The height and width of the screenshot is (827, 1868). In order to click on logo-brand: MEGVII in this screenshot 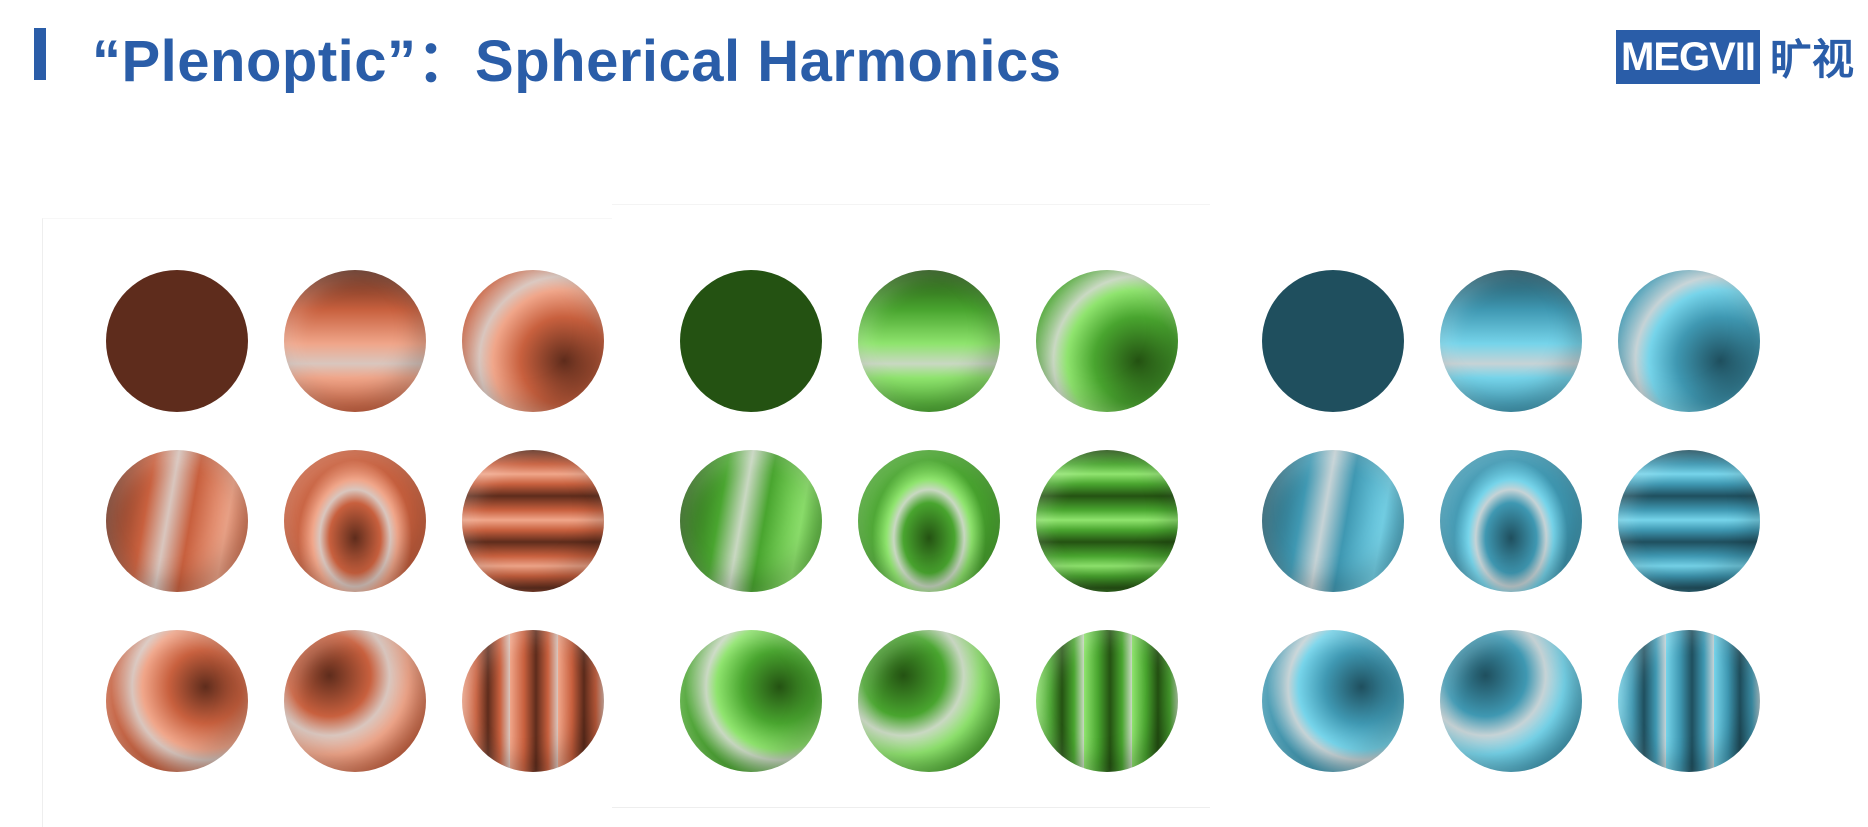, I will do `click(1688, 56)`.